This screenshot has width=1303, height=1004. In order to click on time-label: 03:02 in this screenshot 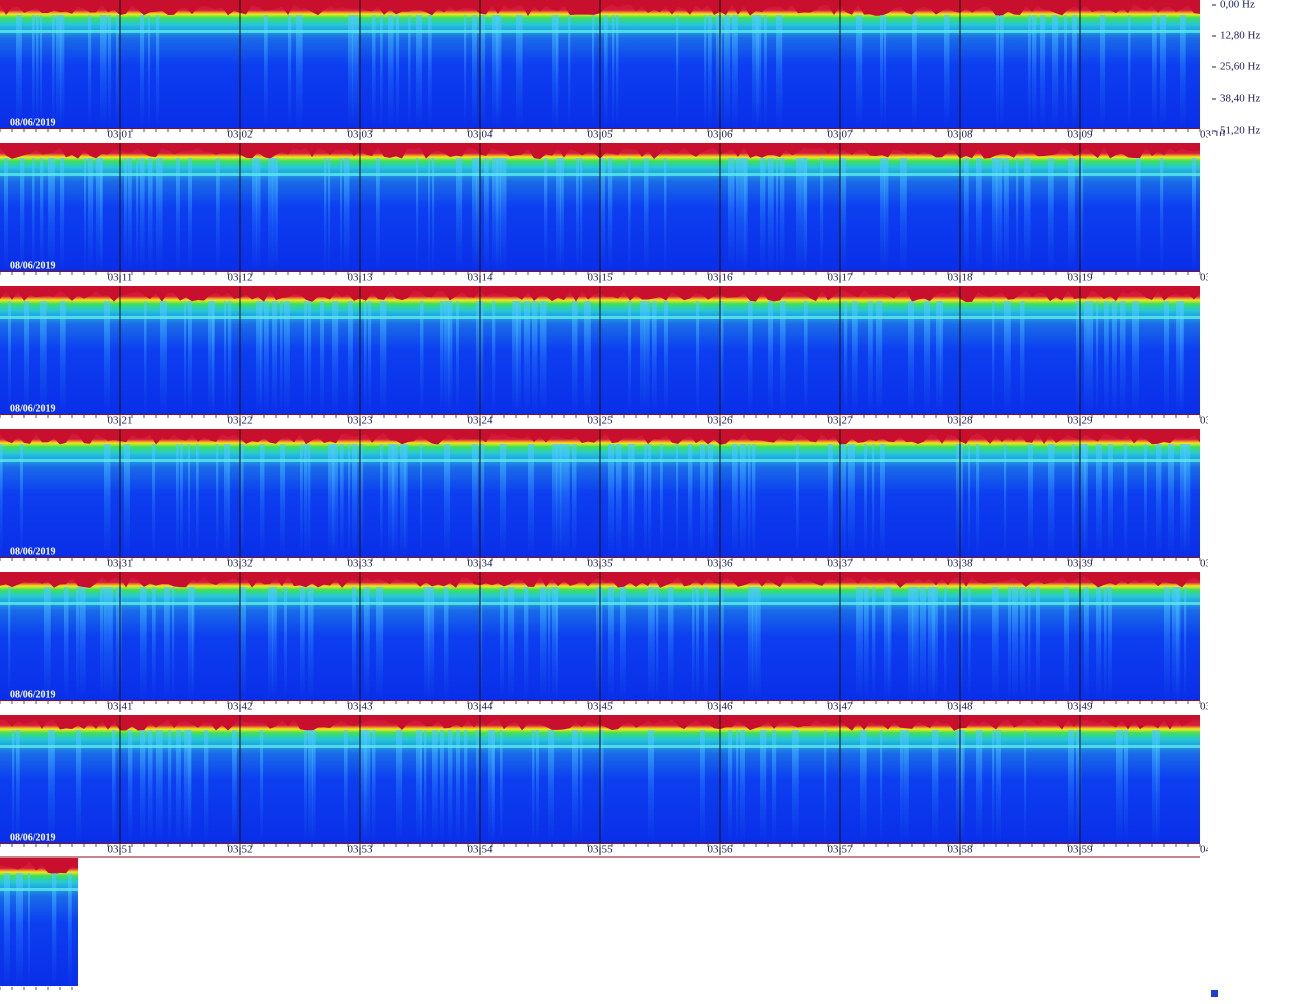, I will do `click(239, 135)`.